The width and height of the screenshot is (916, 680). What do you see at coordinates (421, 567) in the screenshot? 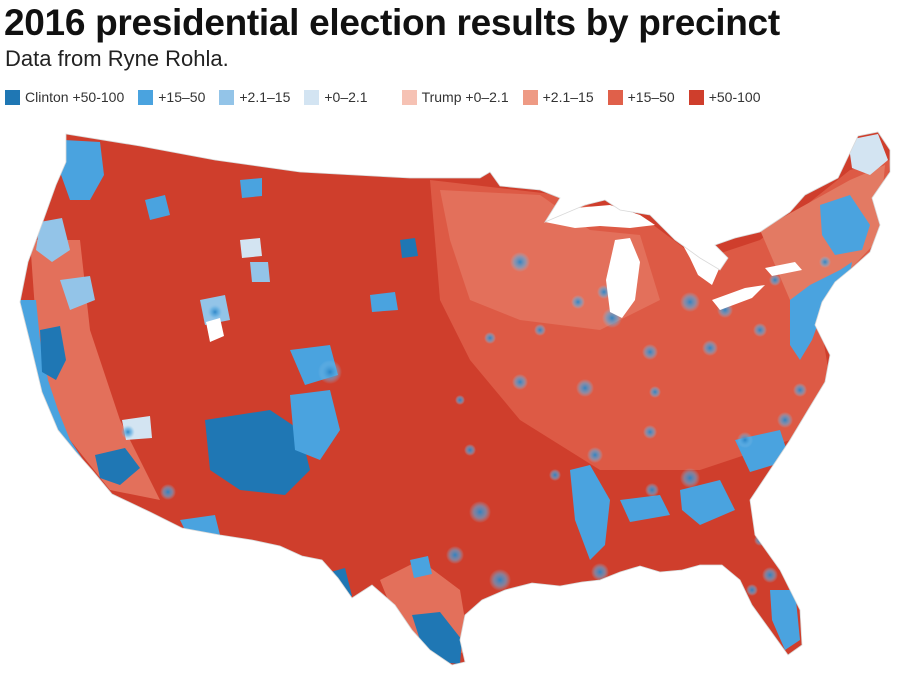
I see `san-antonio` at bounding box center [421, 567].